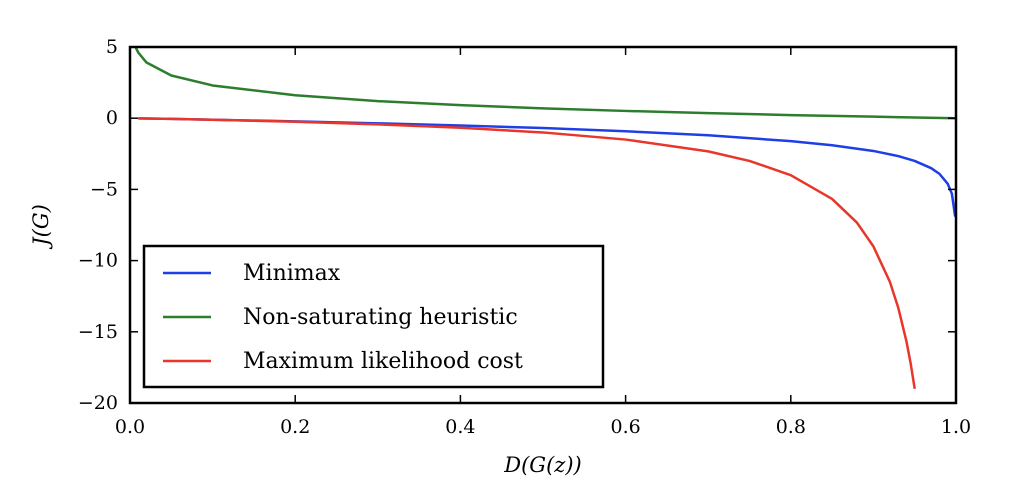 The height and width of the screenshot is (500, 1028). Describe the element at coordinates (791, 427) in the screenshot. I see `x-tick-label: 0.8` at that location.